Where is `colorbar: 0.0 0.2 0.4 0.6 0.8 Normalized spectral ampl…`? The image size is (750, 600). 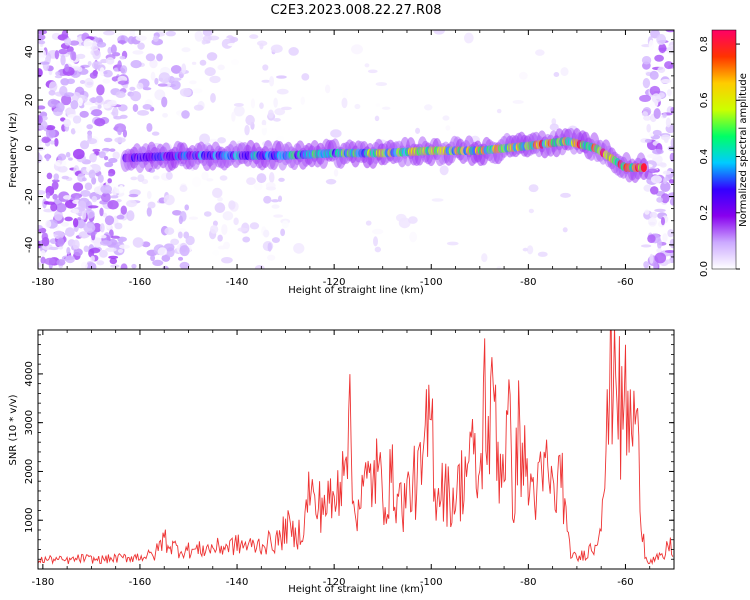 colorbar: 0.0 0.2 0.4 0.6 0.8 Normalized spectral ampl… is located at coordinates (724, 153).